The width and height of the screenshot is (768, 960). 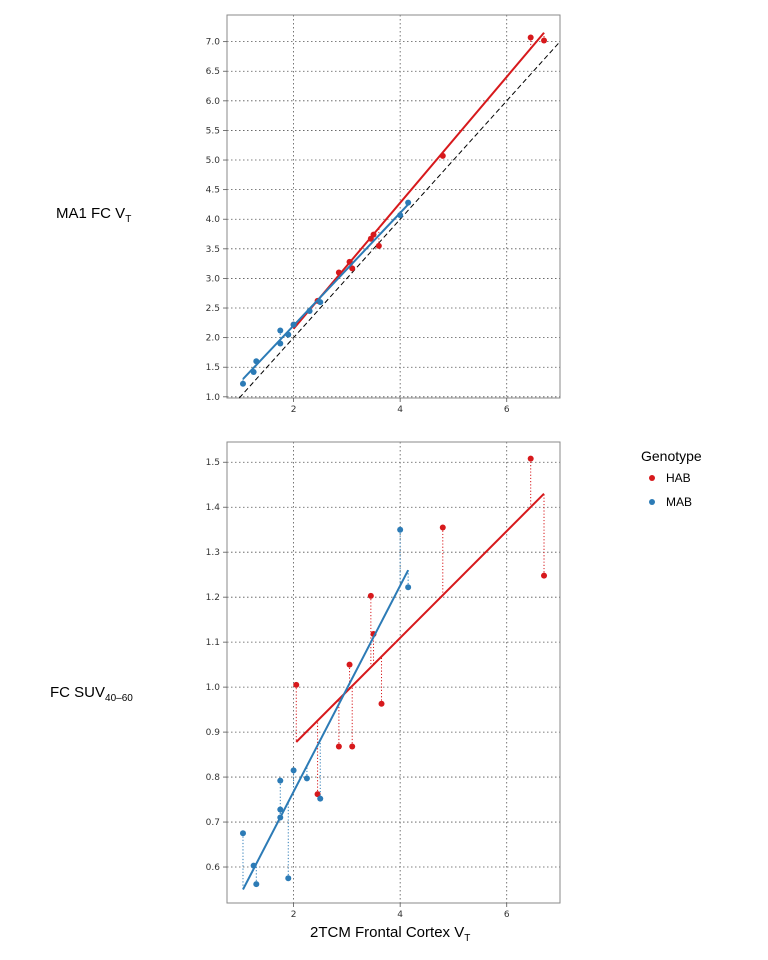 I want to click on y-tick-label: 4.5, so click(x=213, y=191).